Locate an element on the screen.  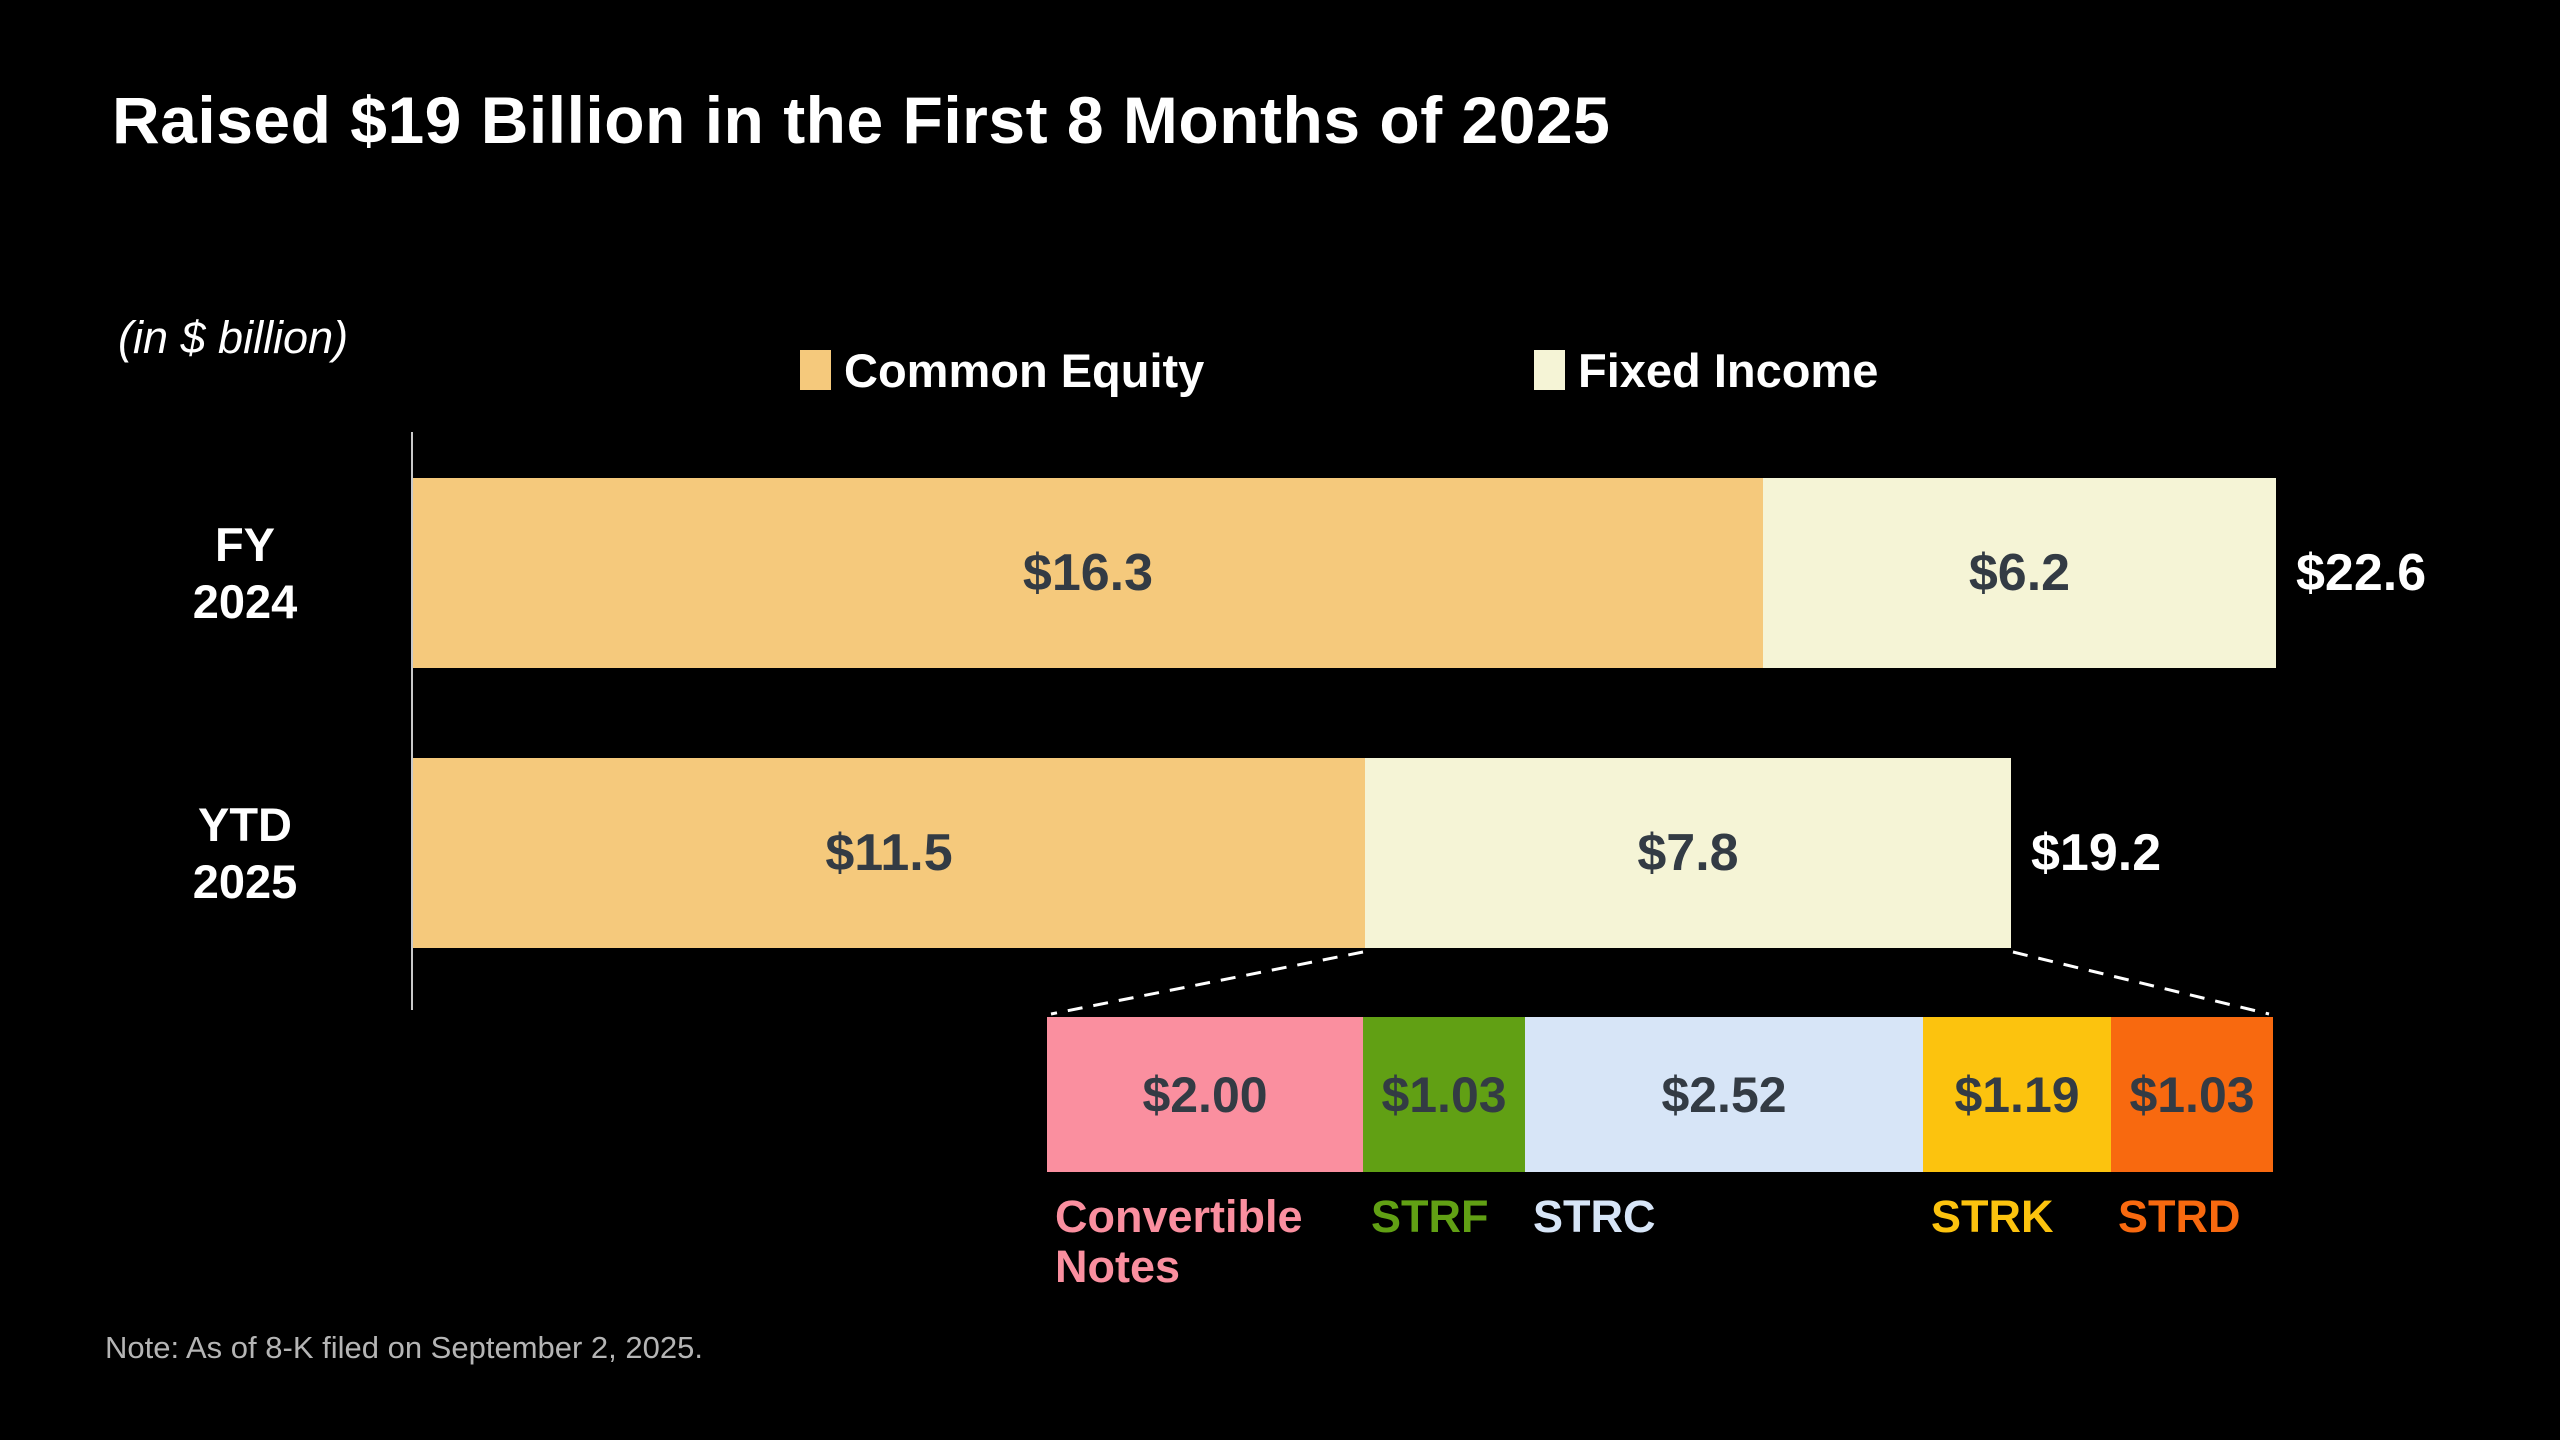
bar-fy-2024: $16.3 $6.2 $22.6 is located at coordinates (1419, 573).